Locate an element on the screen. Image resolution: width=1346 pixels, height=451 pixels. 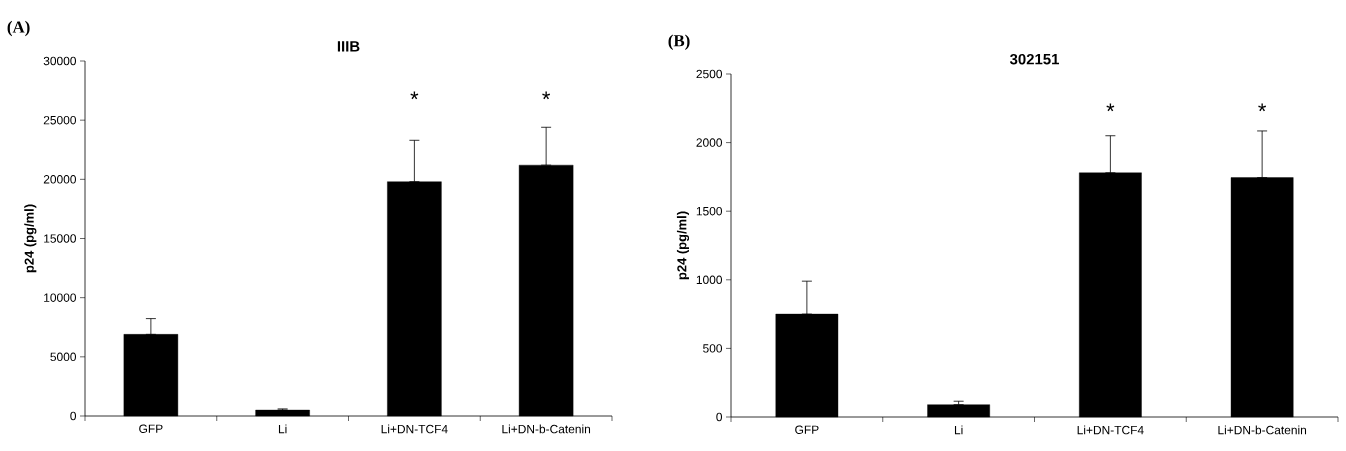
chart-title: IIIB is located at coordinates (348, 46).